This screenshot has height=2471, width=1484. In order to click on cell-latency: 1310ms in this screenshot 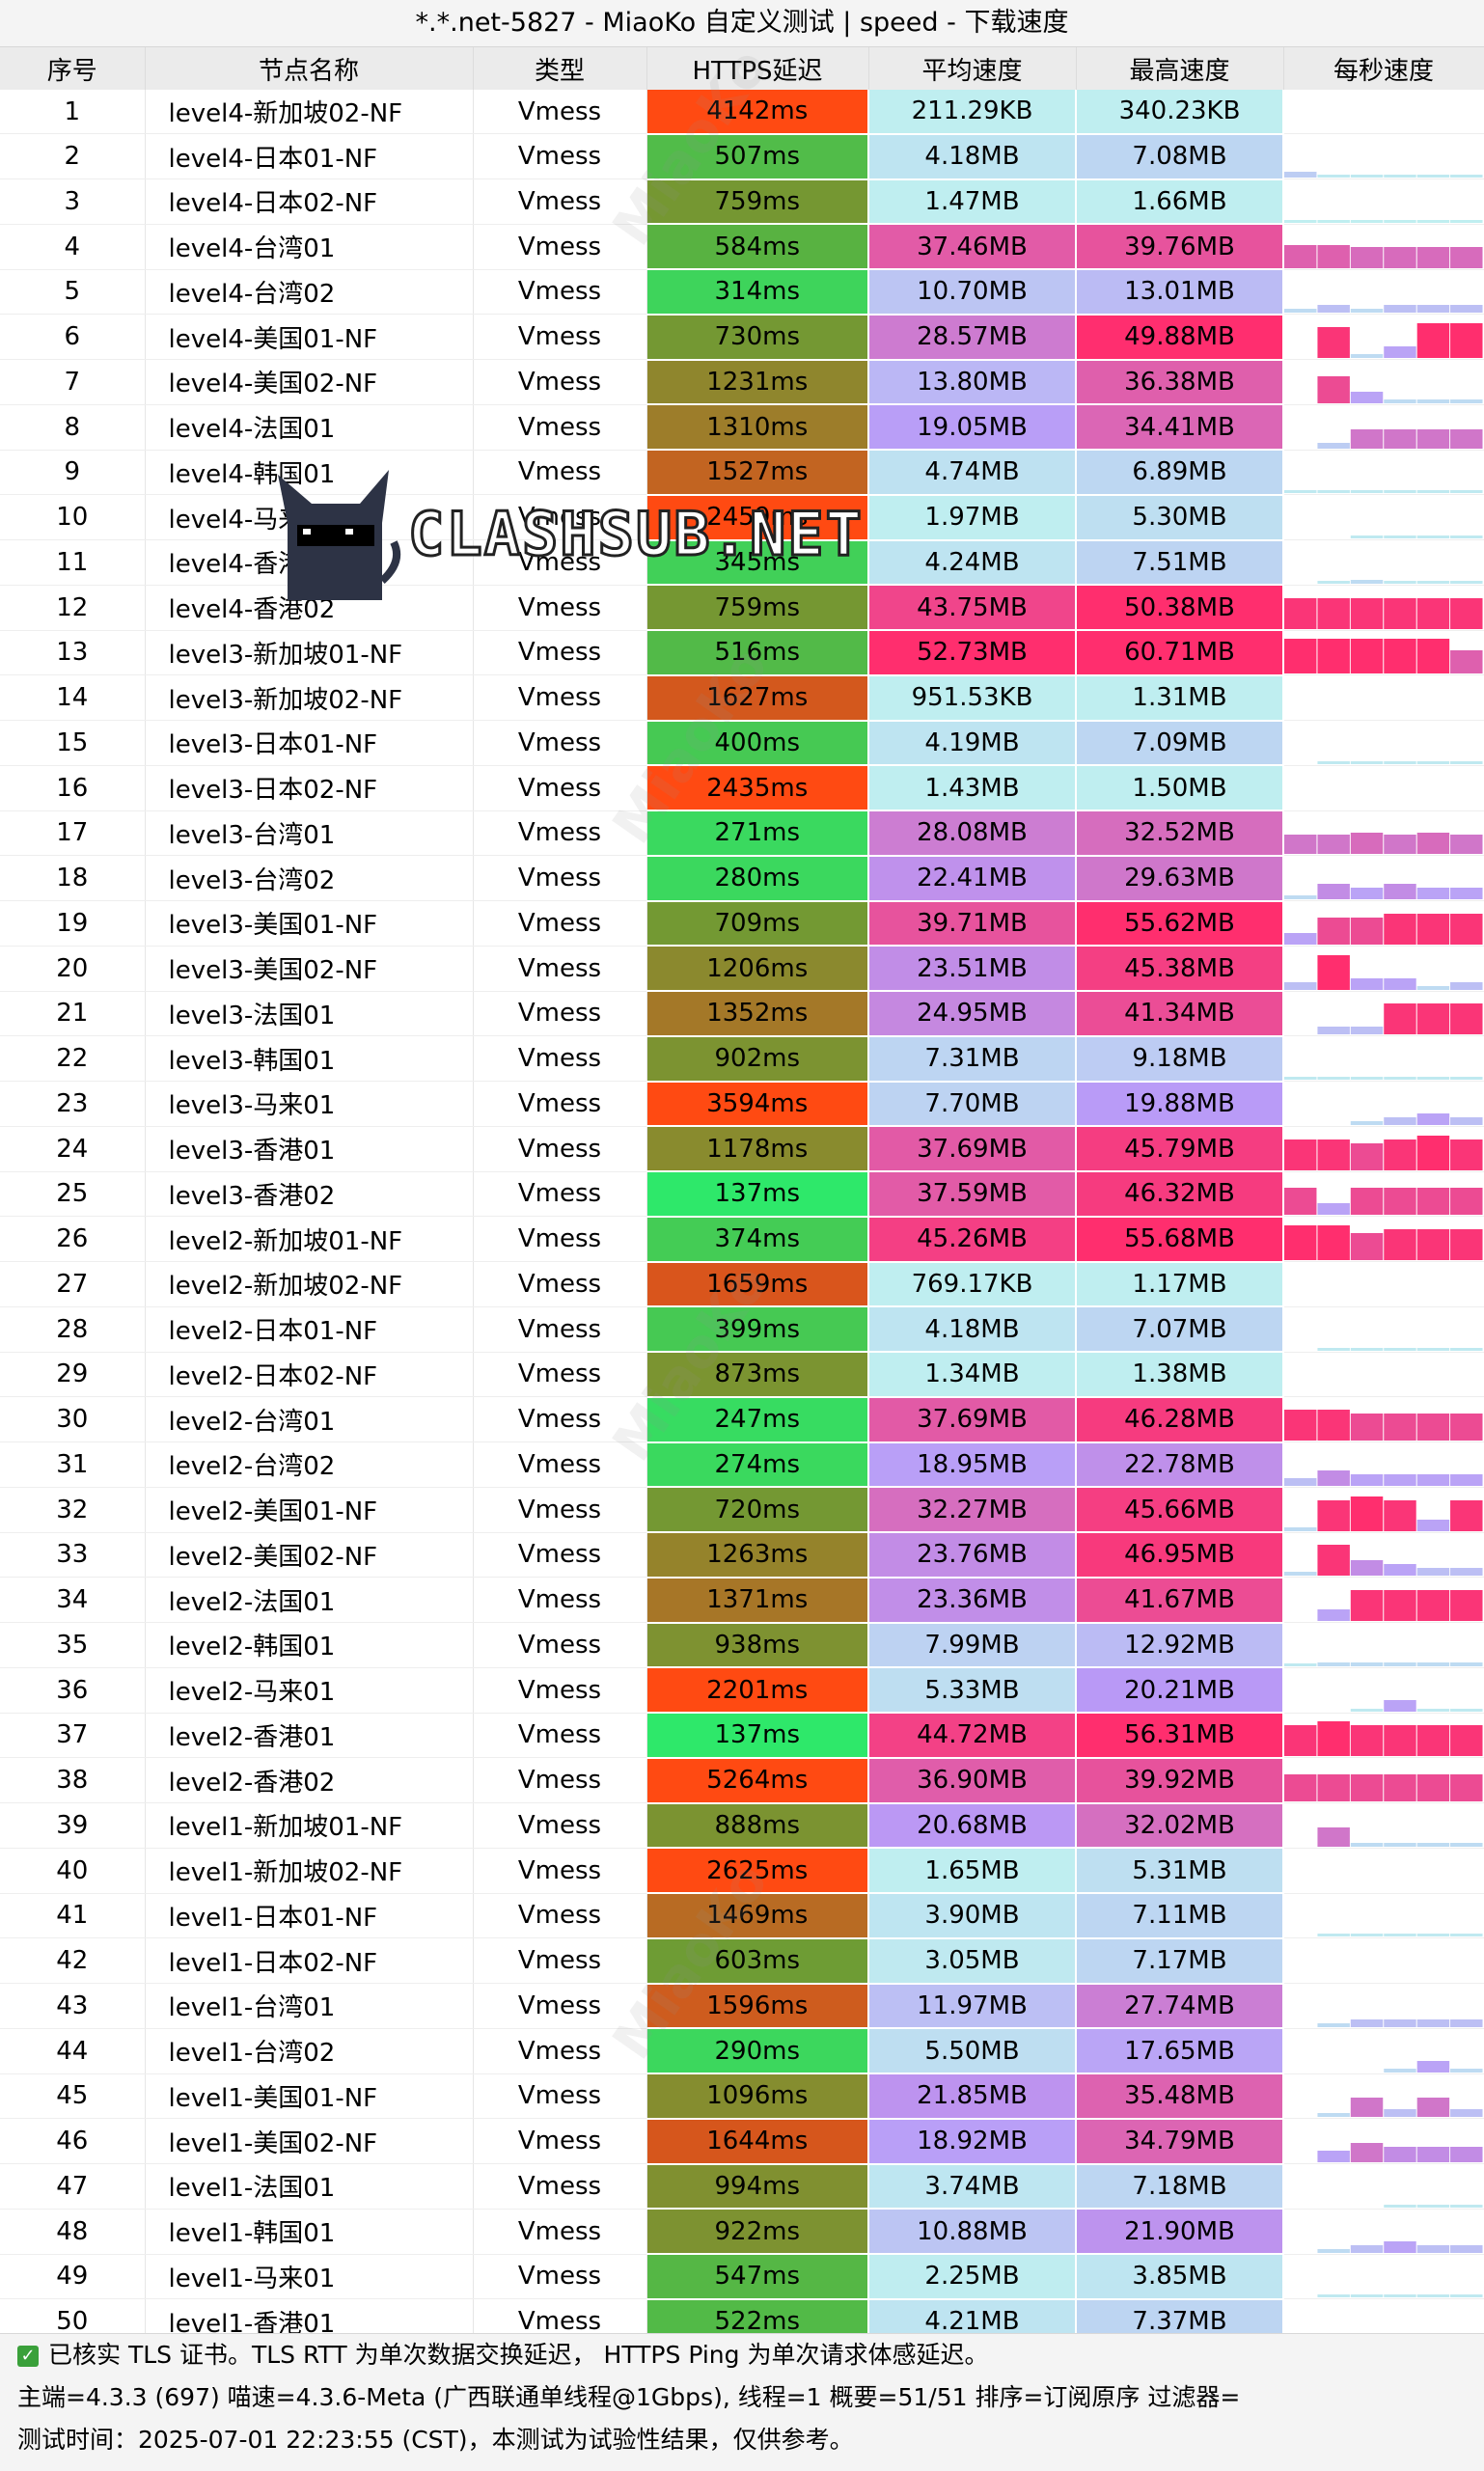, I will do `click(757, 427)`.